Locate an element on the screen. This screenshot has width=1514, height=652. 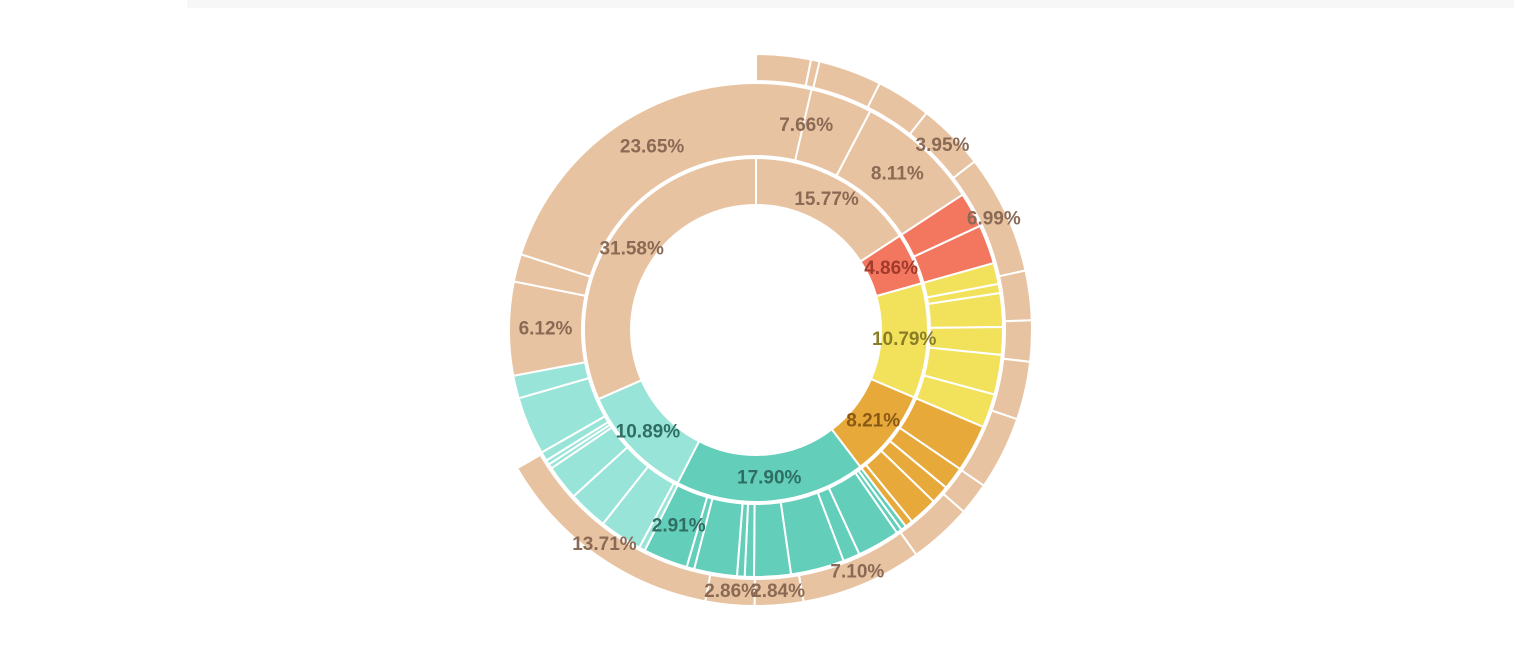
middle-ring-label: 23.65% is located at coordinates (652, 146).